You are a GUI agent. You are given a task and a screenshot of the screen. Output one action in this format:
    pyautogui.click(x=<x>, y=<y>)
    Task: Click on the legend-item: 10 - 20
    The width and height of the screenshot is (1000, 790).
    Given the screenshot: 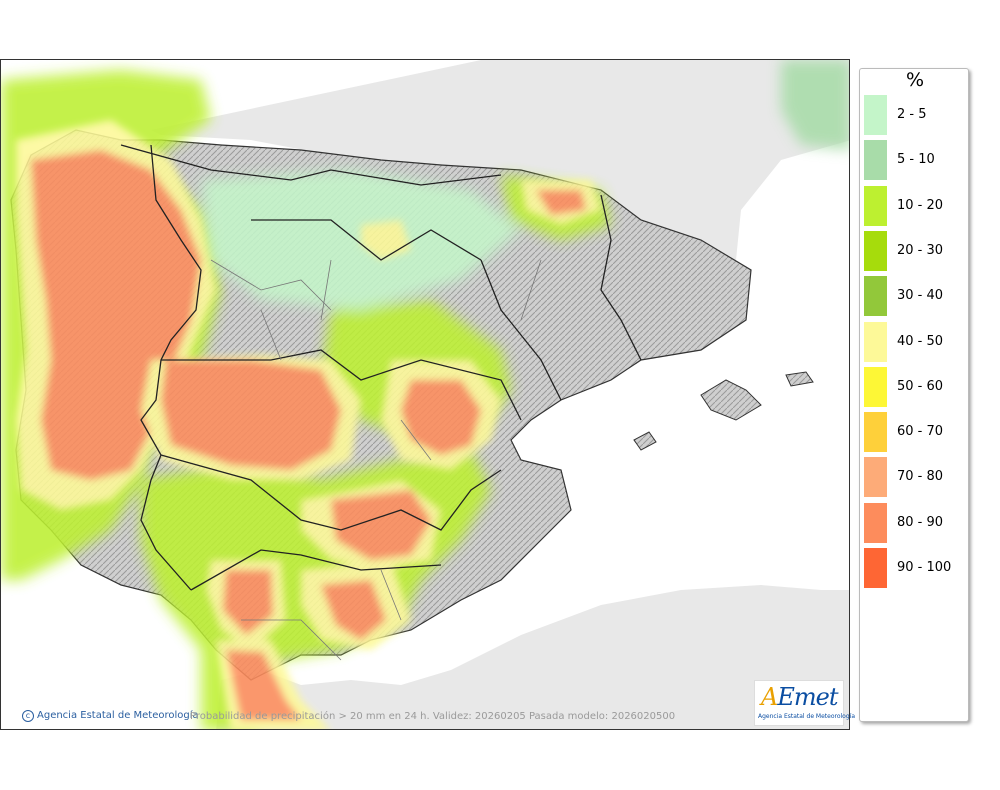 What is the action you would take?
    pyautogui.click(x=916, y=205)
    